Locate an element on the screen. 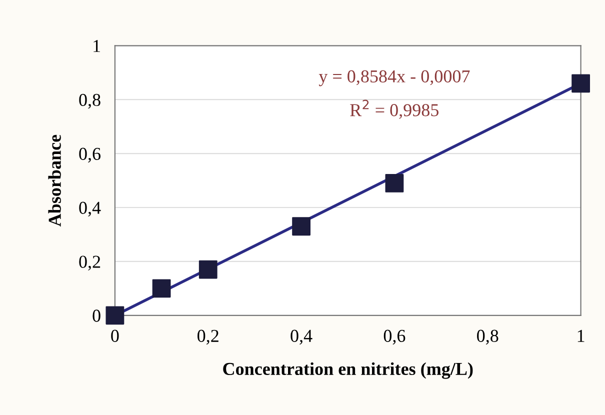 This screenshot has height=415, width=605. x-tick-label: 0,4 is located at coordinates (301, 337).